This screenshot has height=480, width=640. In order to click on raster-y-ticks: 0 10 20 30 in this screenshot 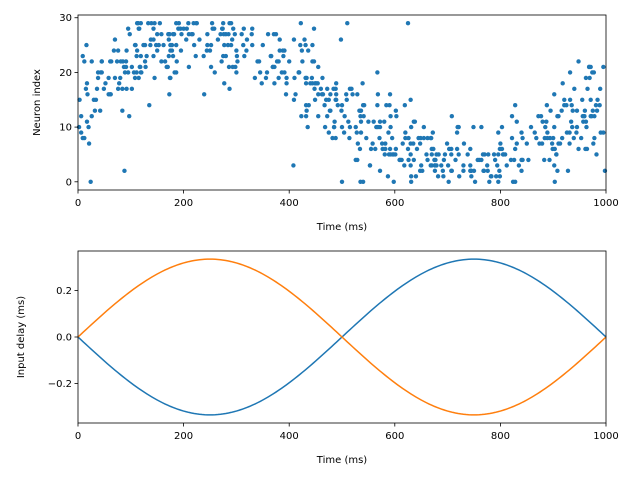, I will do `click(68, 100)`.